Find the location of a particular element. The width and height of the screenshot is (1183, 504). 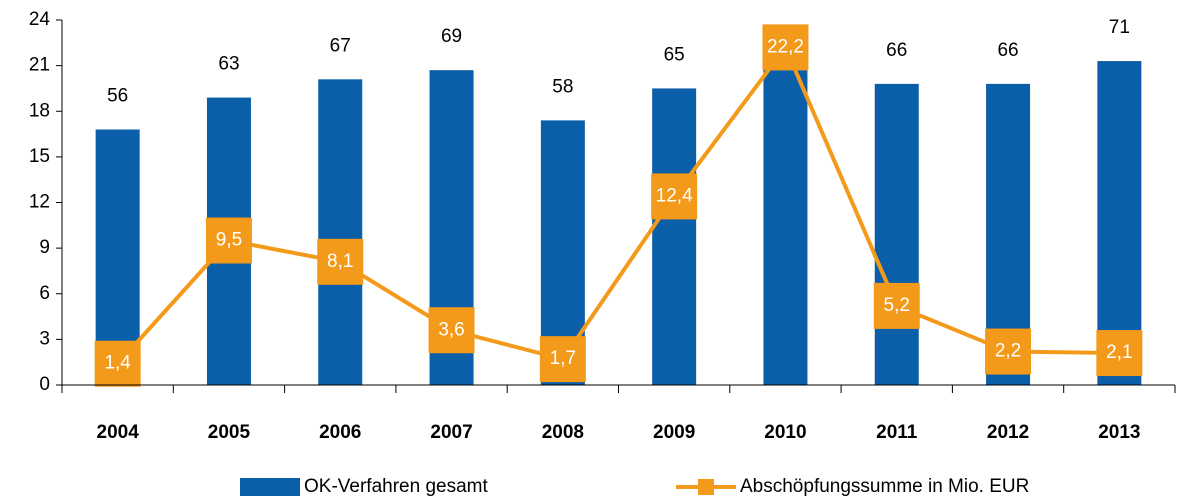

y-tick-label: 18 is located at coordinates (39, 110).